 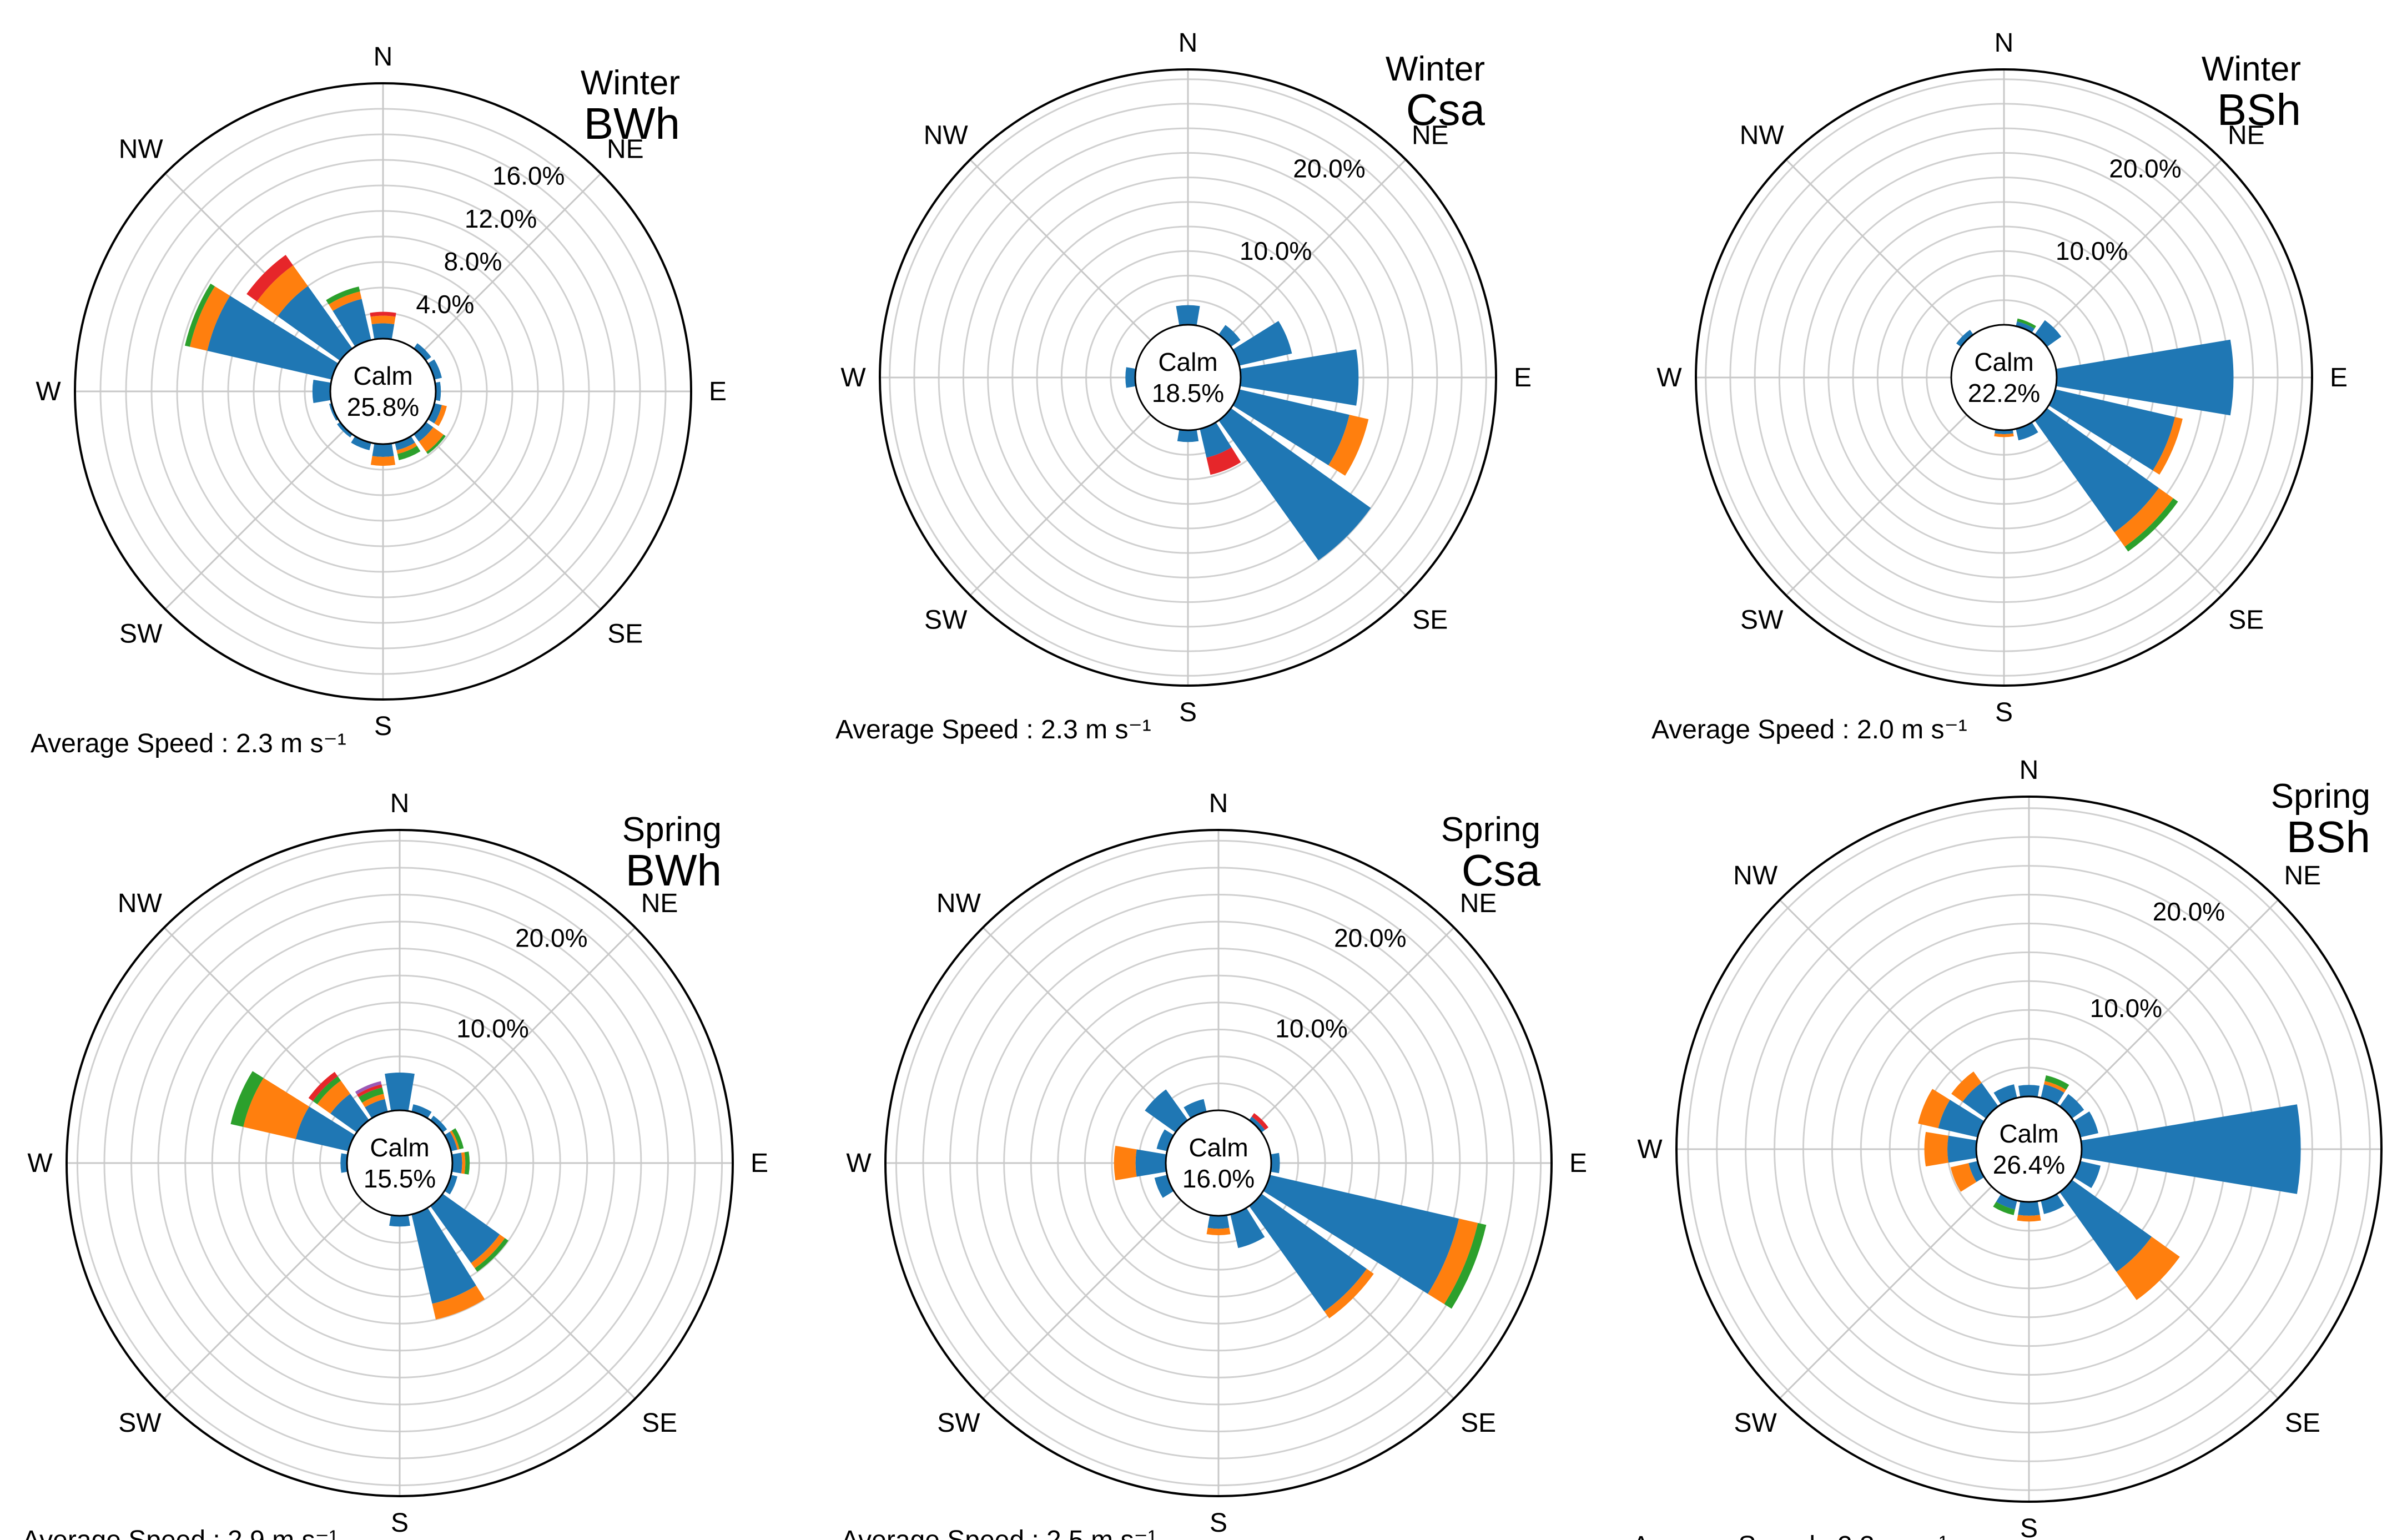 What do you see at coordinates (400, 1178) in the screenshot?
I see `calm-percent: 15.5%` at bounding box center [400, 1178].